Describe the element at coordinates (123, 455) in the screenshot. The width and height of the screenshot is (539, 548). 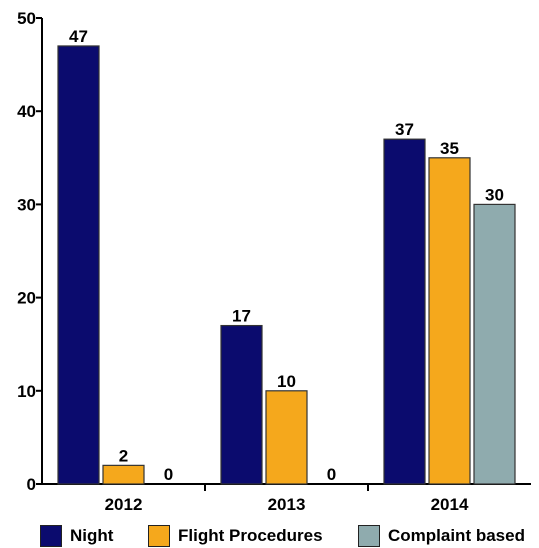
I see `data-label: 2` at that location.